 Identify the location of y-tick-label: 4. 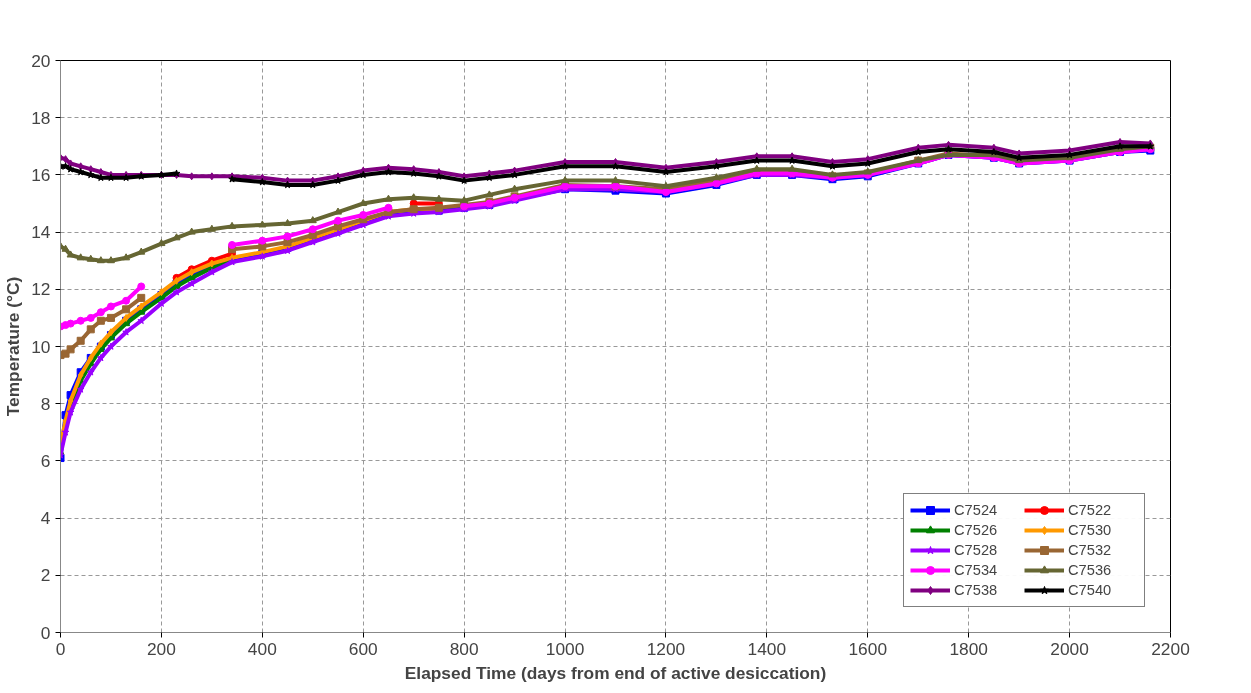
(45, 518).